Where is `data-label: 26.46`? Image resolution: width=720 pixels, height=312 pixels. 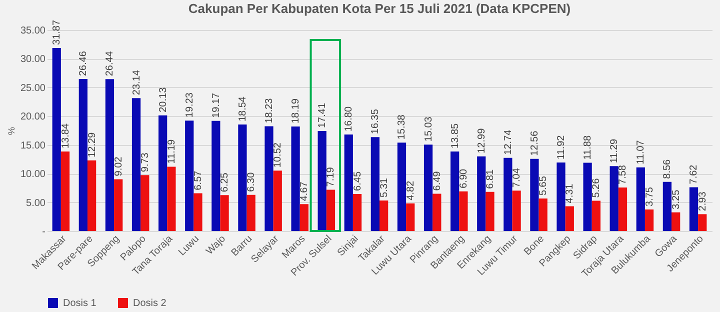
data-label: 26.46 is located at coordinates (84, 63).